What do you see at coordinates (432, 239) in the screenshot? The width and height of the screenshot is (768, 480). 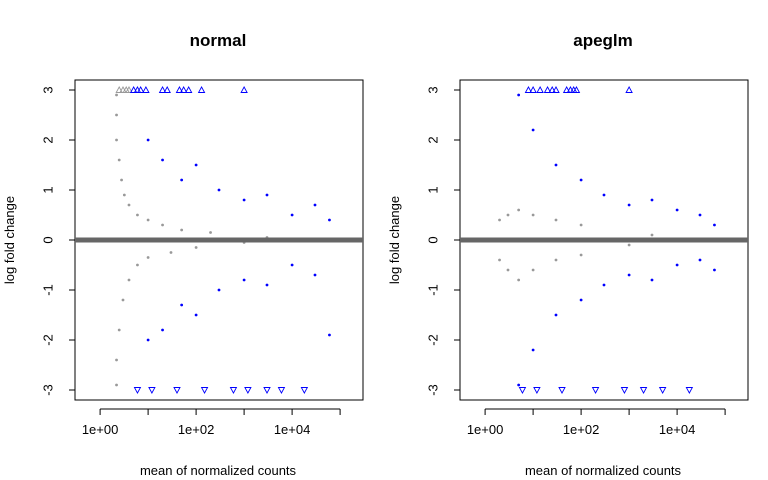 I see `y-tick-label: 0` at bounding box center [432, 239].